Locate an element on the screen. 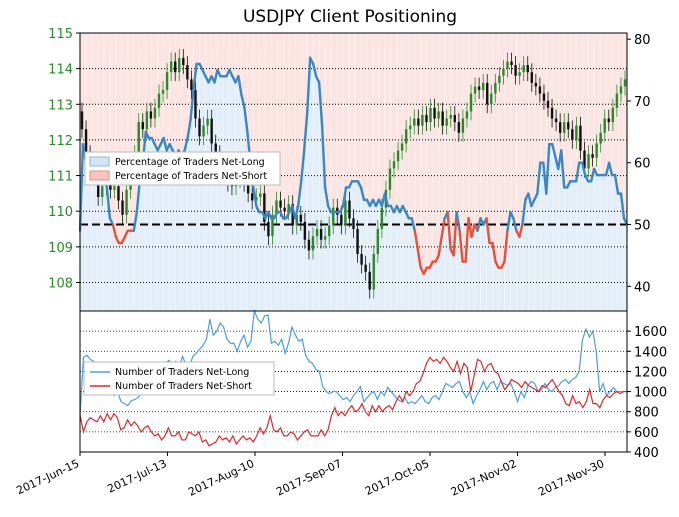  count-tick-label: 1200 is located at coordinates (650, 372).